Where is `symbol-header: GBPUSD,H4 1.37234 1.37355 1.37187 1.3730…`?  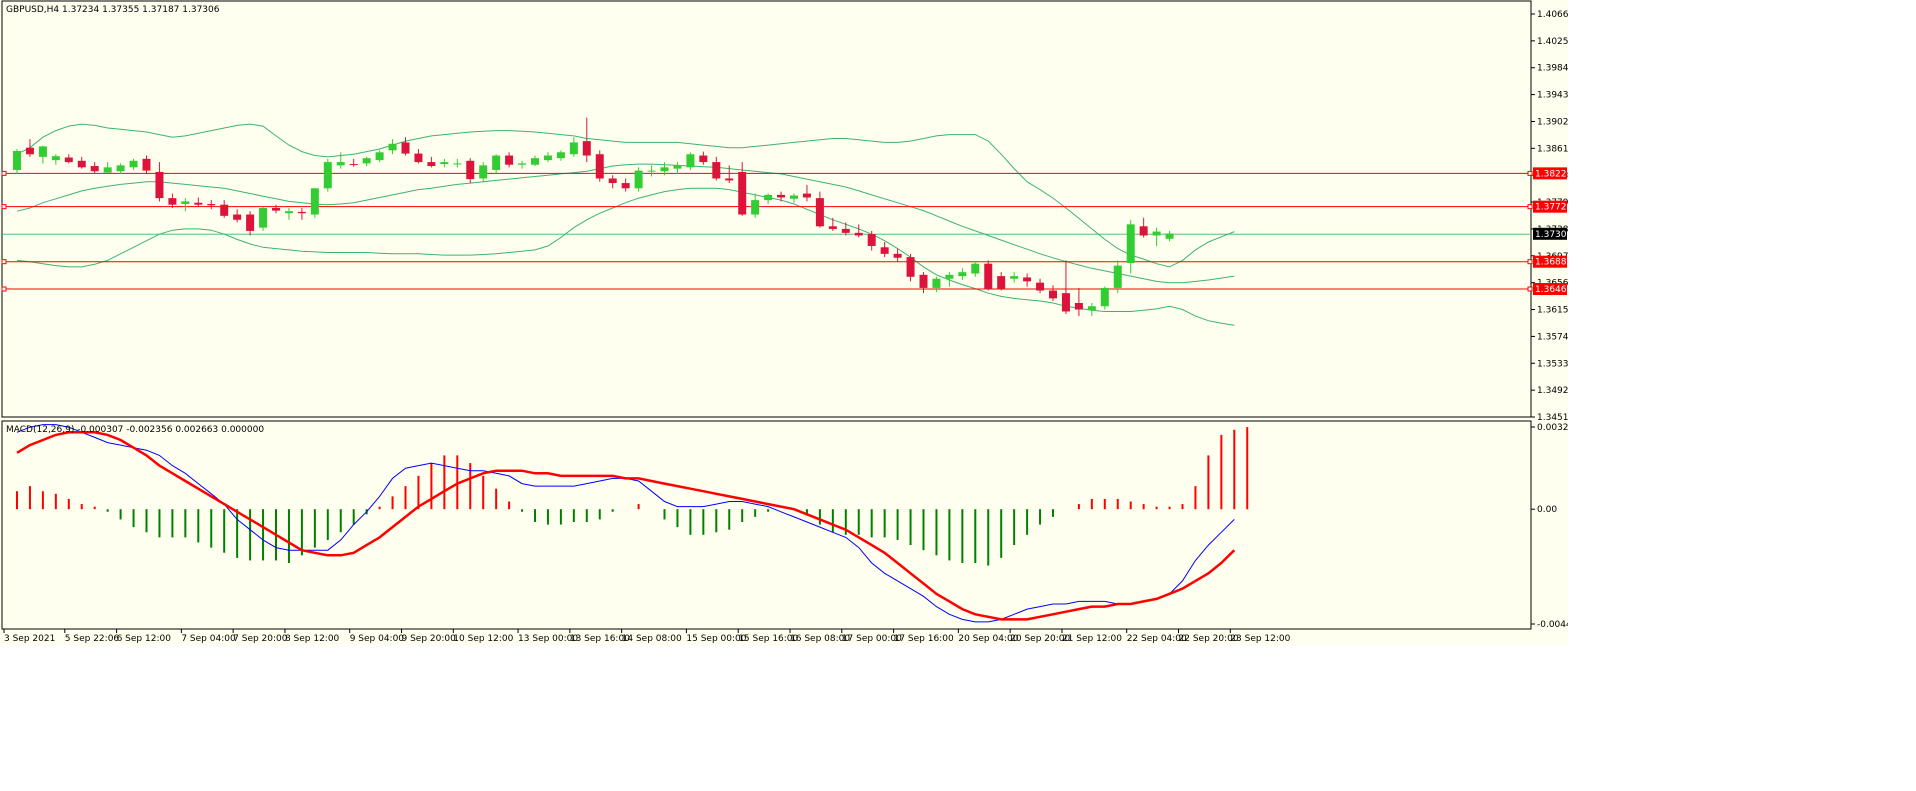
symbol-header: GBPUSD,H4 1.37234 1.37355 1.37187 1.3730… is located at coordinates (113, 10).